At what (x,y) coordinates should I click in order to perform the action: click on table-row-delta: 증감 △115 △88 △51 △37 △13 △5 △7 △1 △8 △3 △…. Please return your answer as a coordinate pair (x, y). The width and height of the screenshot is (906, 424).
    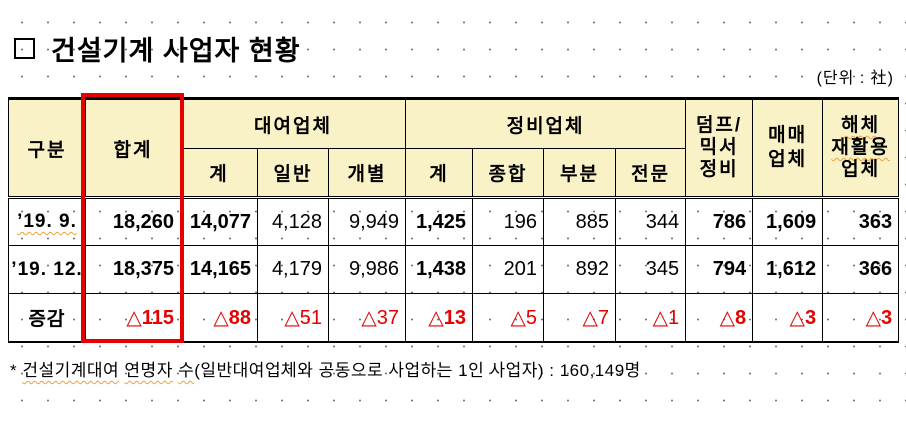
    Looking at the image, I should click on (454, 317).